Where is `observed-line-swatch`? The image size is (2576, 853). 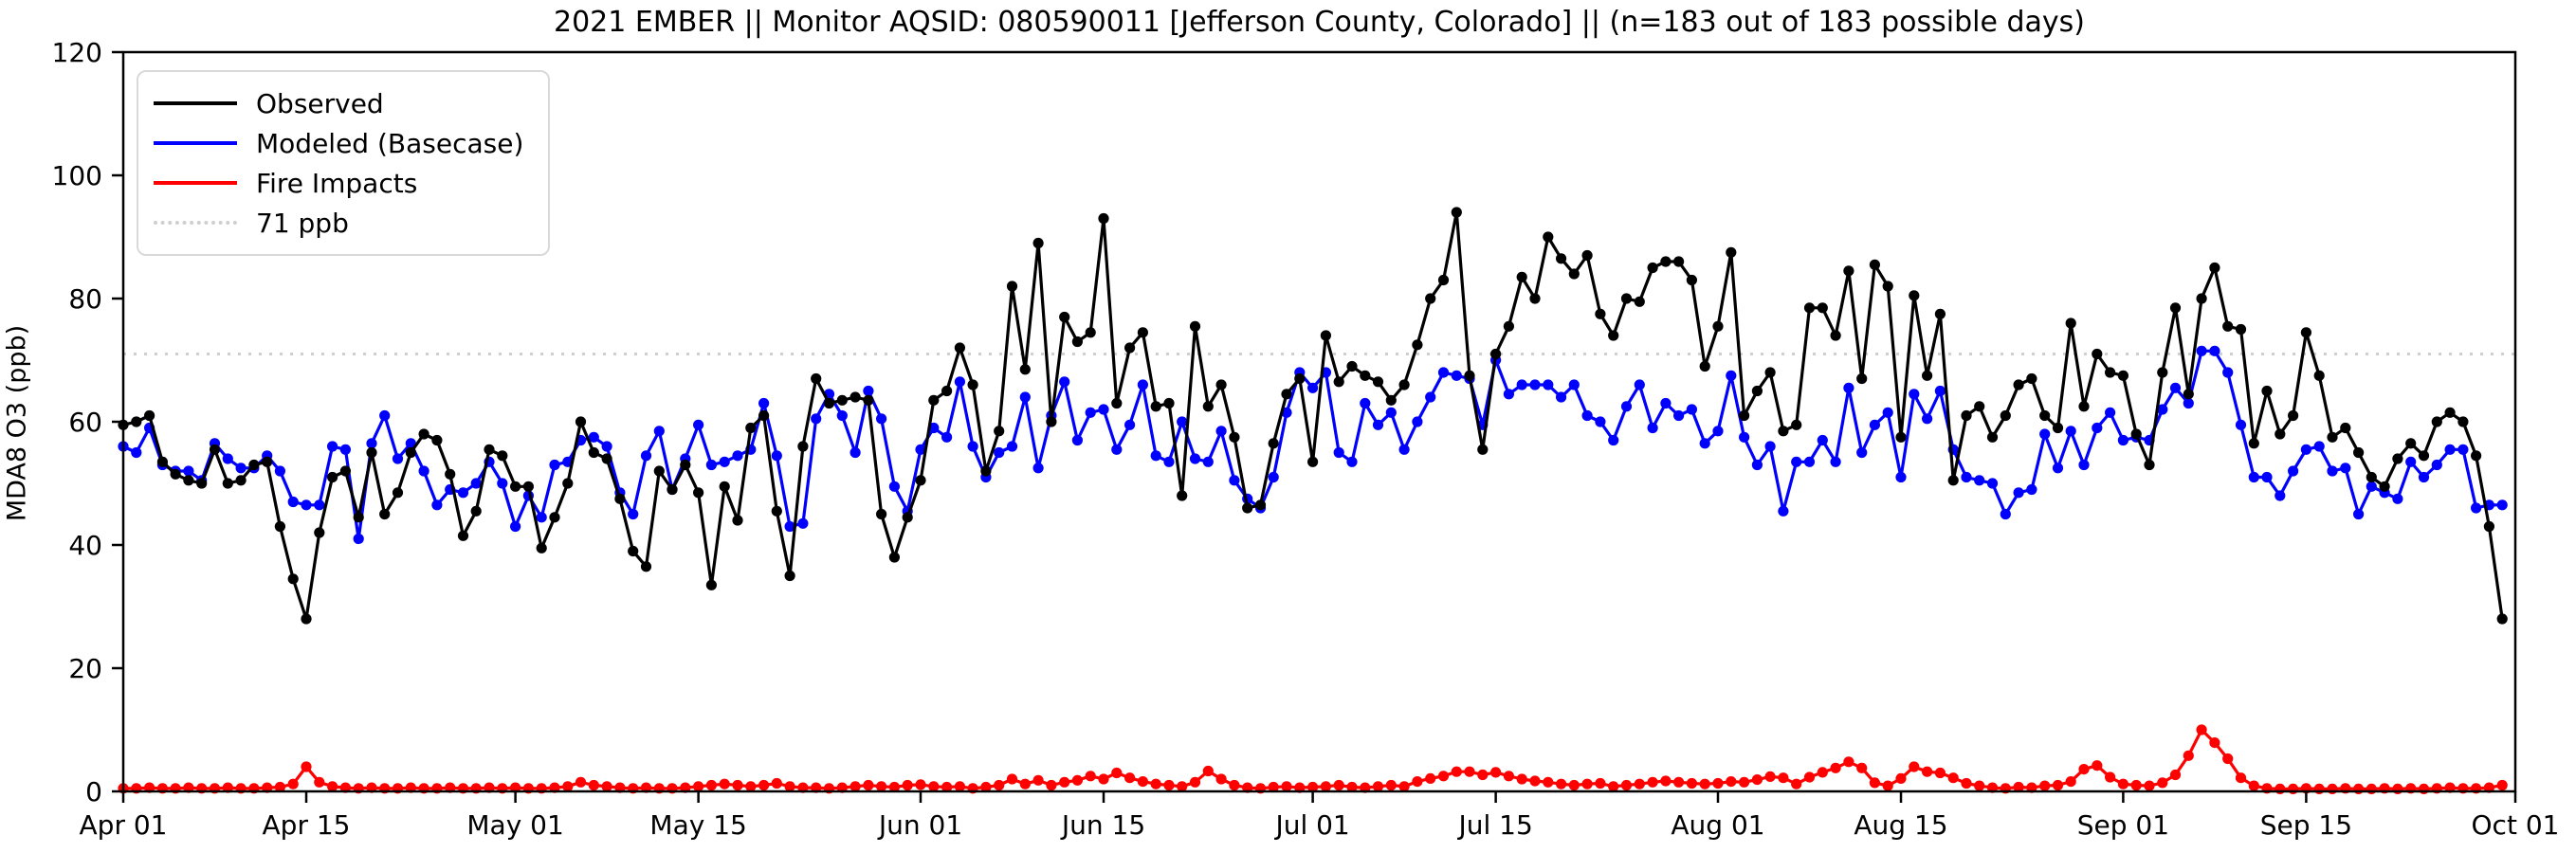 observed-line-swatch is located at coordinates (195, 103).